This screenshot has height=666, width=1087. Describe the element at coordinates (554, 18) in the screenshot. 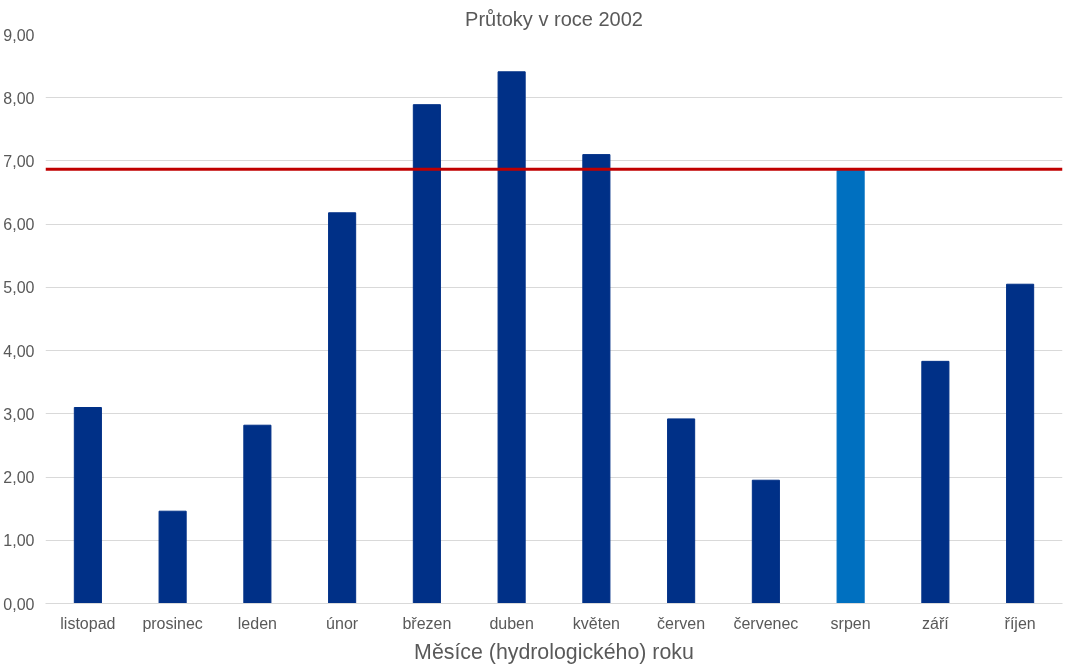

I see `chart-title: Průtoky v roce 2002` at that location.